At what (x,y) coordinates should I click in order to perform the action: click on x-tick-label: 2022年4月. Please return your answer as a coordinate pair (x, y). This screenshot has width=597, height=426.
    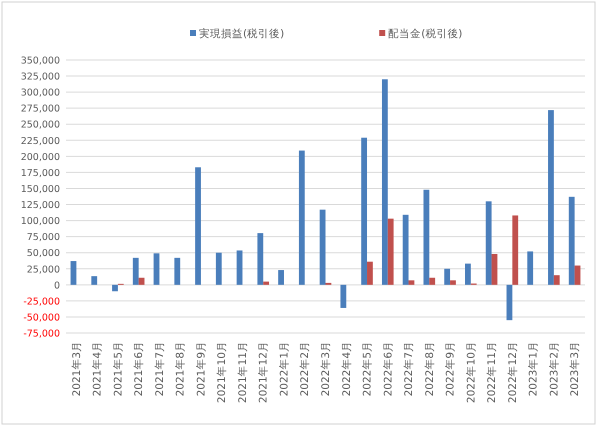
    Looking at the image, I should click on (346, 368).